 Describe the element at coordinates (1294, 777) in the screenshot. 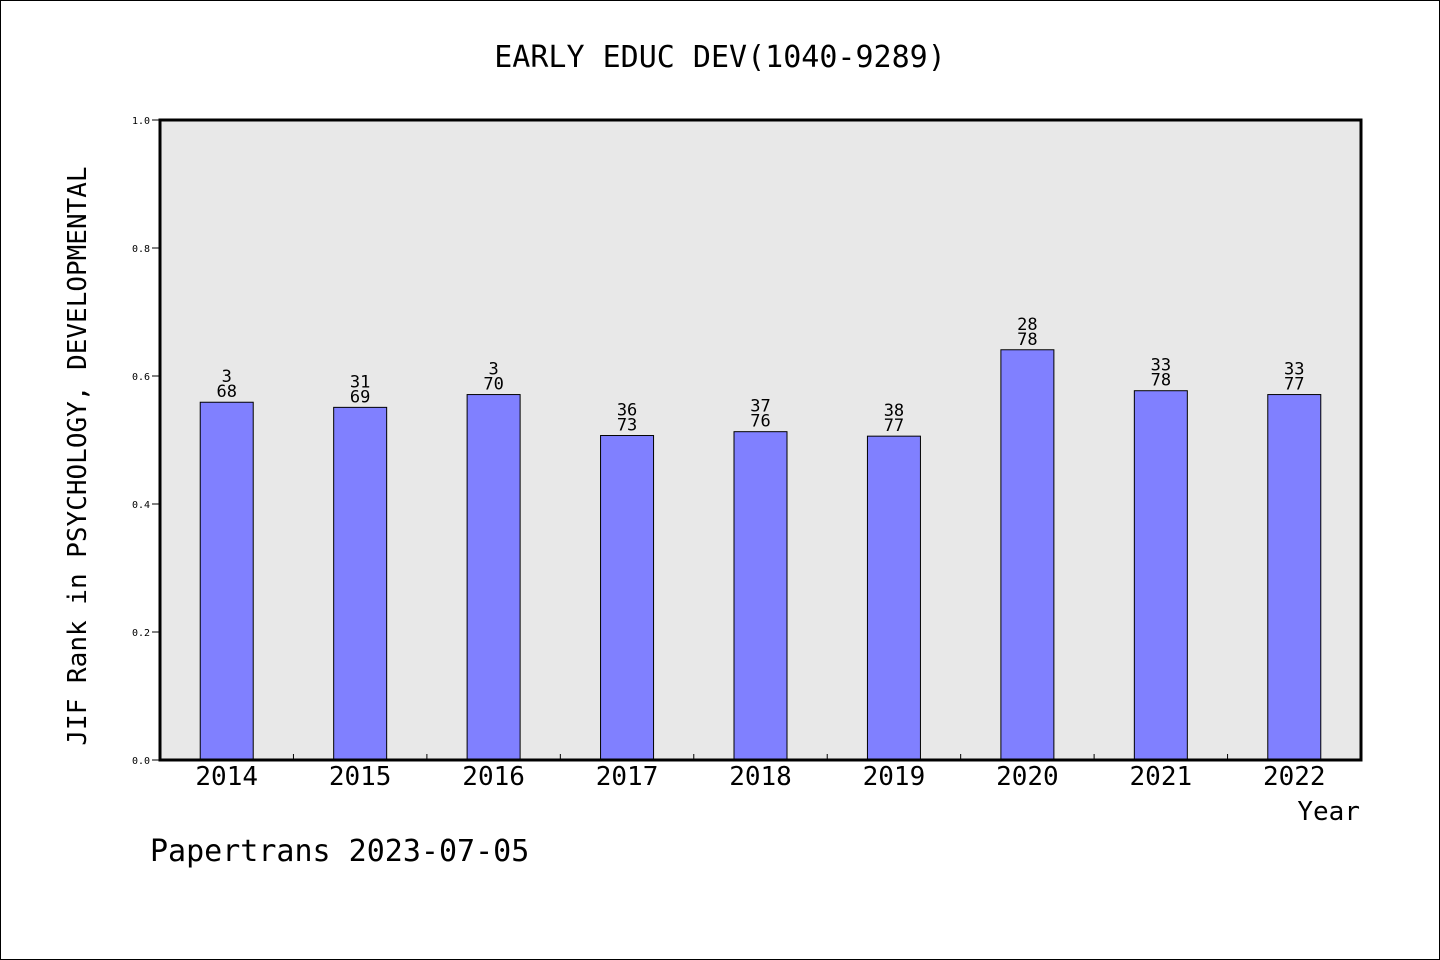

I see `x-tick-label: 2022` at that location.